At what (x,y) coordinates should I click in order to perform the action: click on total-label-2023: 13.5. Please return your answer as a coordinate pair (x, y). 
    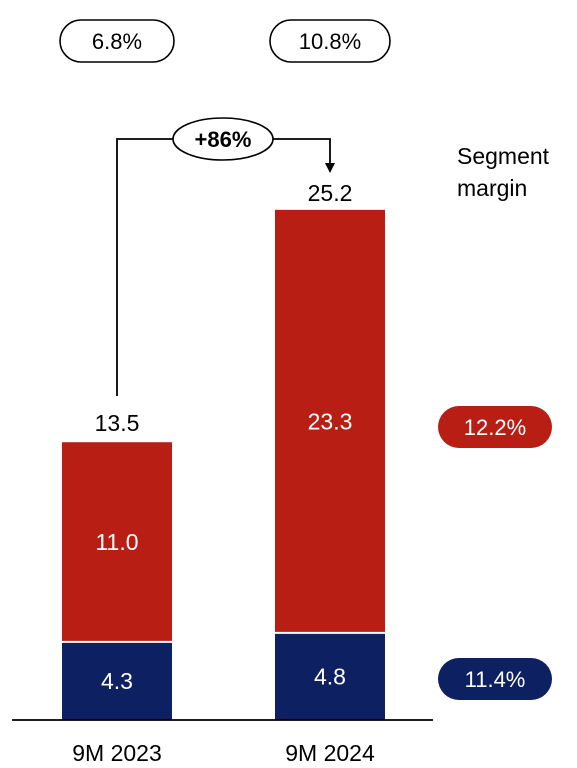
    Looking at the image, I should click on (117, 423).